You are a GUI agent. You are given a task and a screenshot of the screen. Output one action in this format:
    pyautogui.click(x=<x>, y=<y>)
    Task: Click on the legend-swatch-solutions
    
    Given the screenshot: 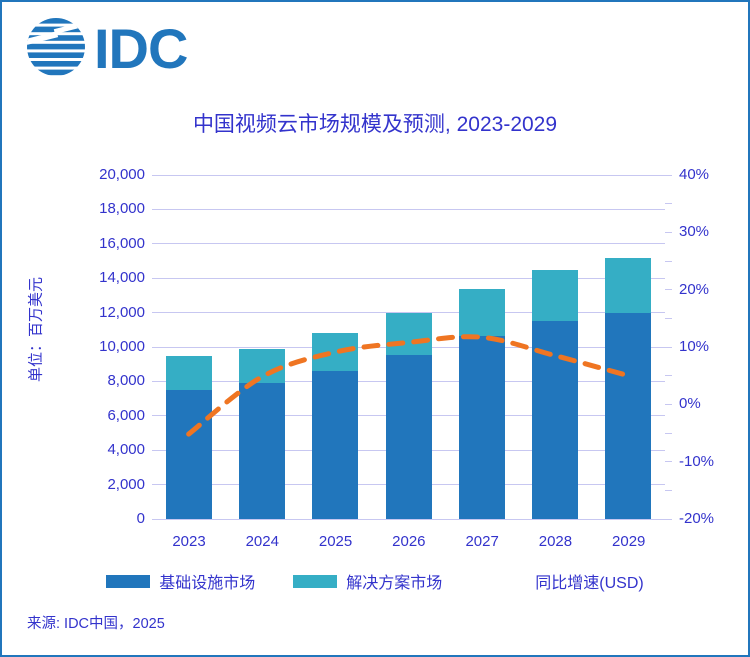 What is the action you would take?
    pyautogui.click(x=315, y=581)
    